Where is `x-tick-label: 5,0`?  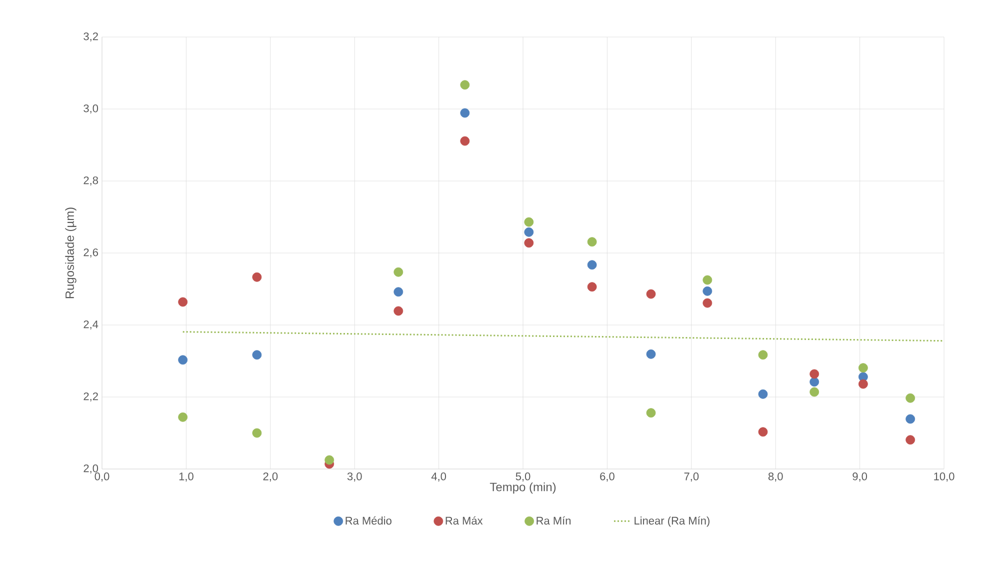
x-tick-label: 5,0 is located at coordinates (523, 477).